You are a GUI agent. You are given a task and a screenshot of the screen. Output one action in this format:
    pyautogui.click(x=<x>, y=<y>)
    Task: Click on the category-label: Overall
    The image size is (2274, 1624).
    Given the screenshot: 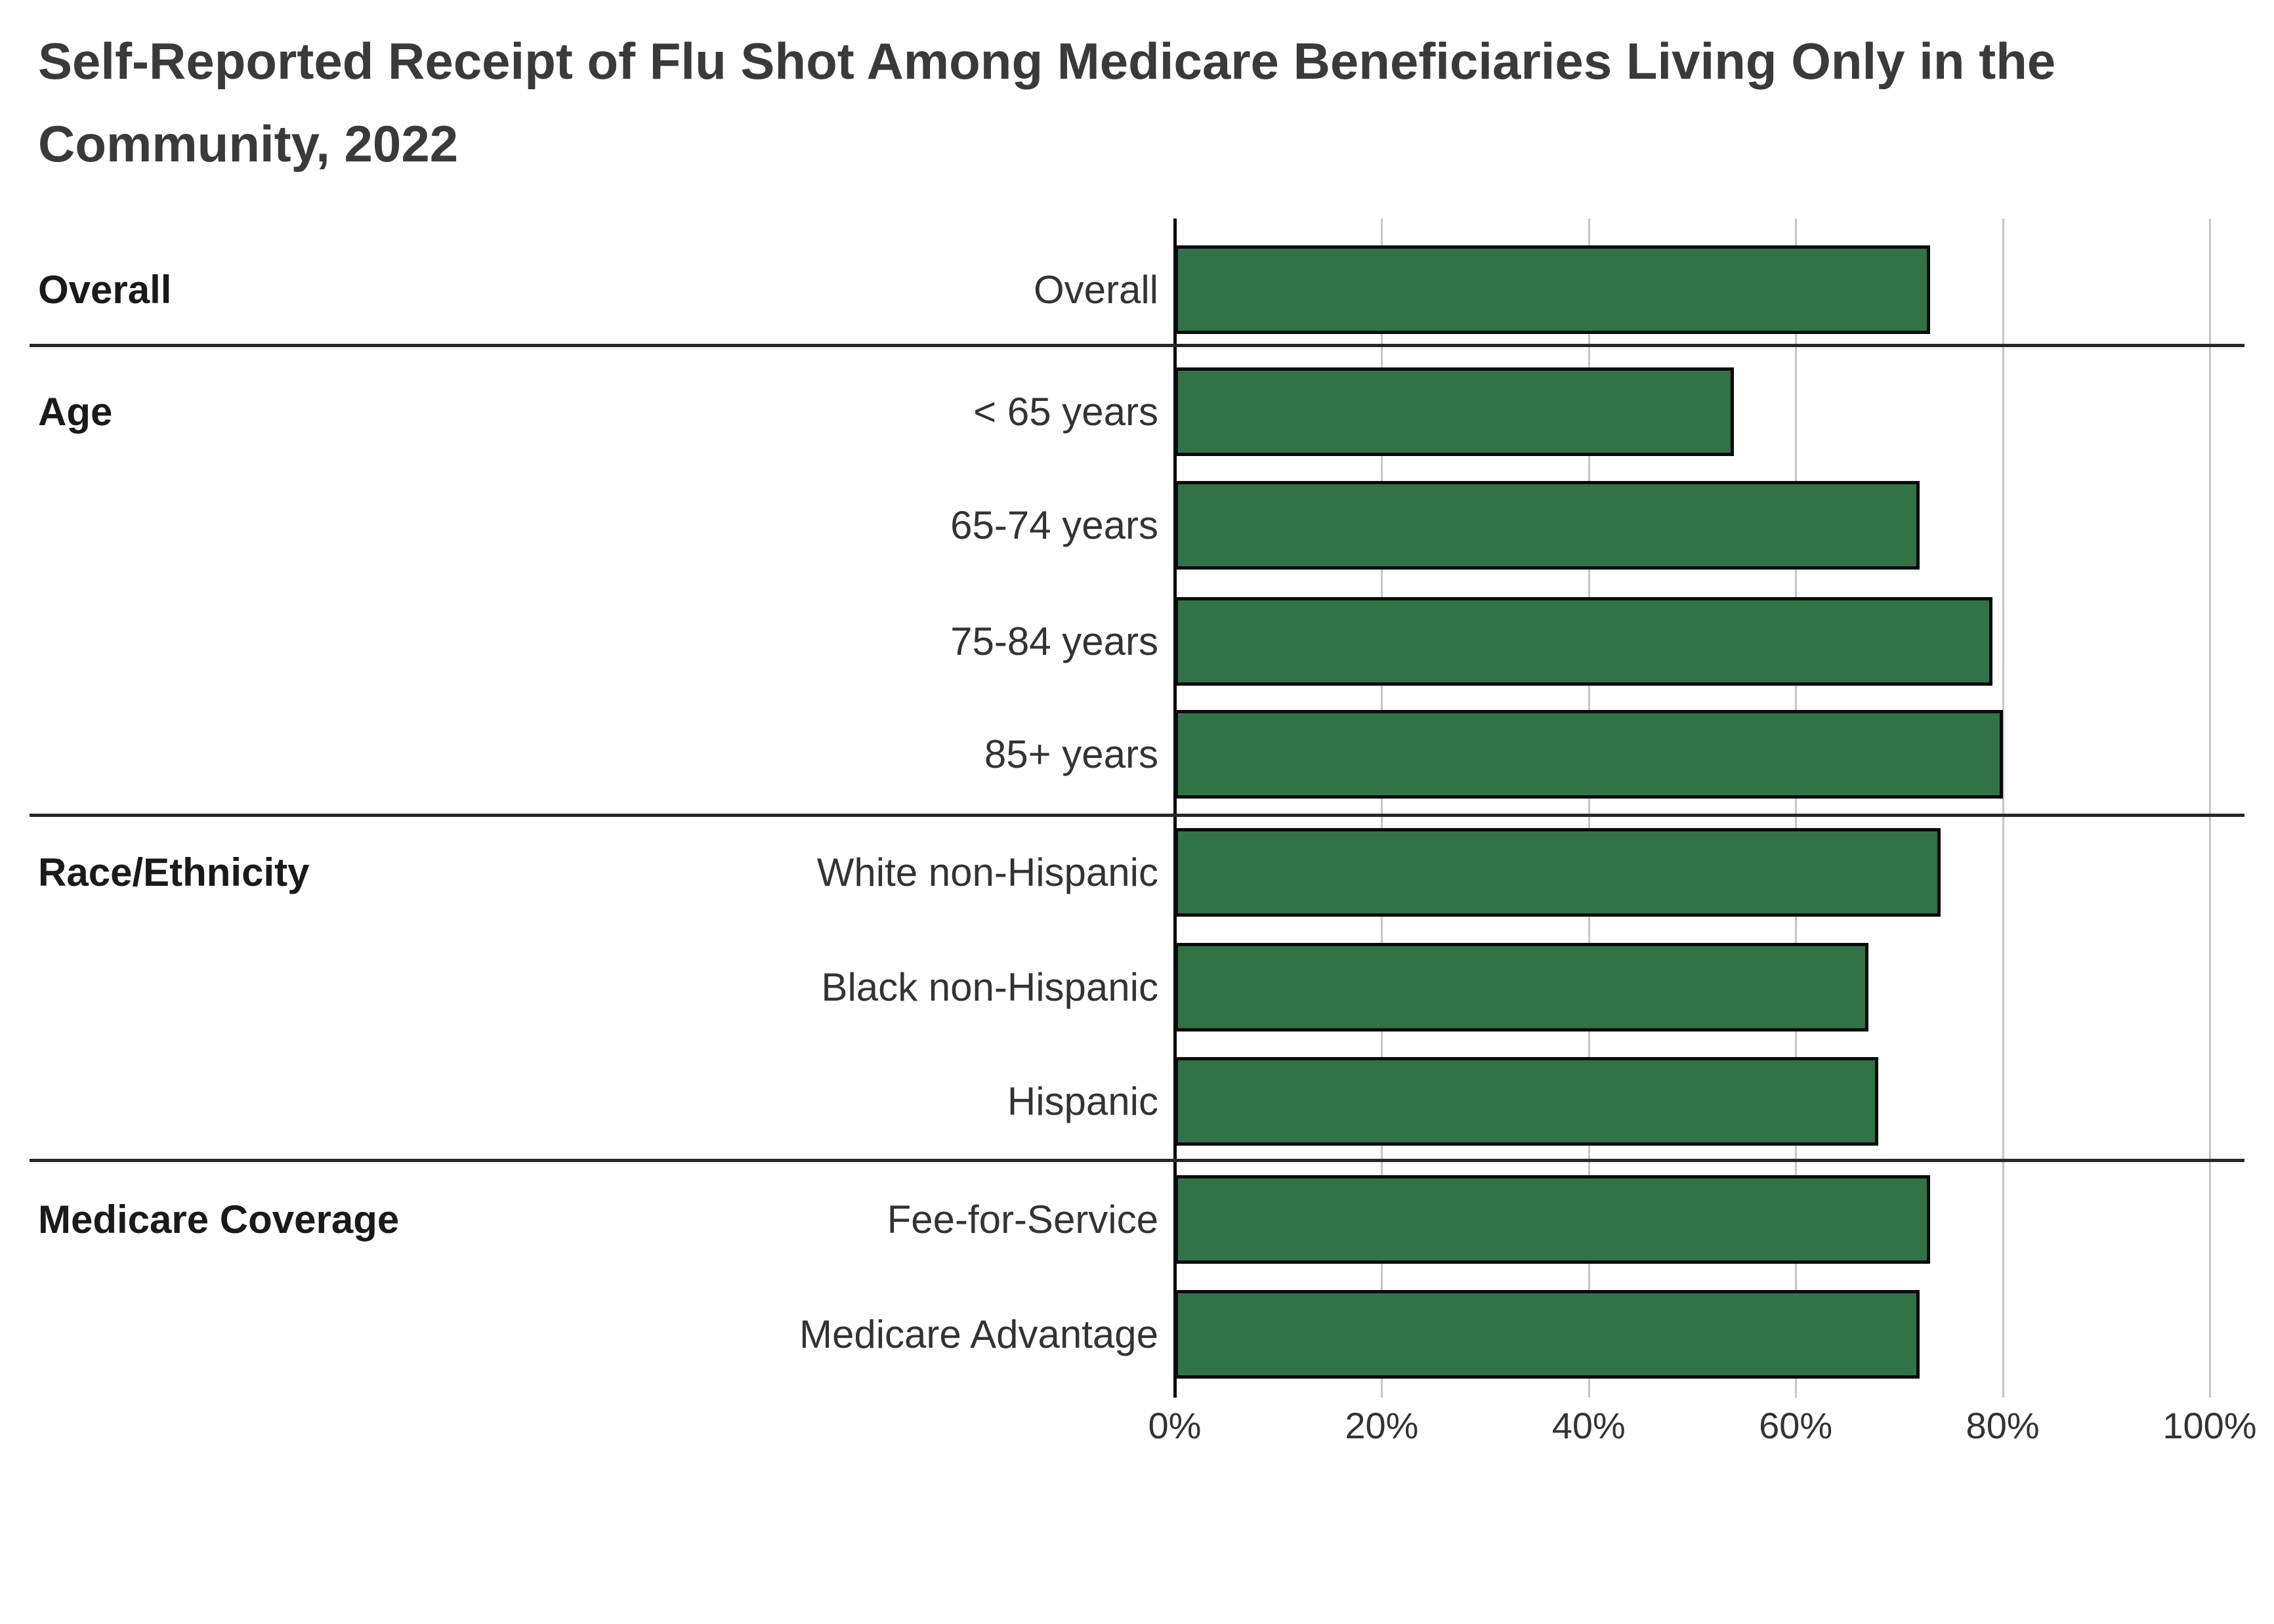 What is the action you would take?
    pyautogui.click(x=1095, y=289)
    